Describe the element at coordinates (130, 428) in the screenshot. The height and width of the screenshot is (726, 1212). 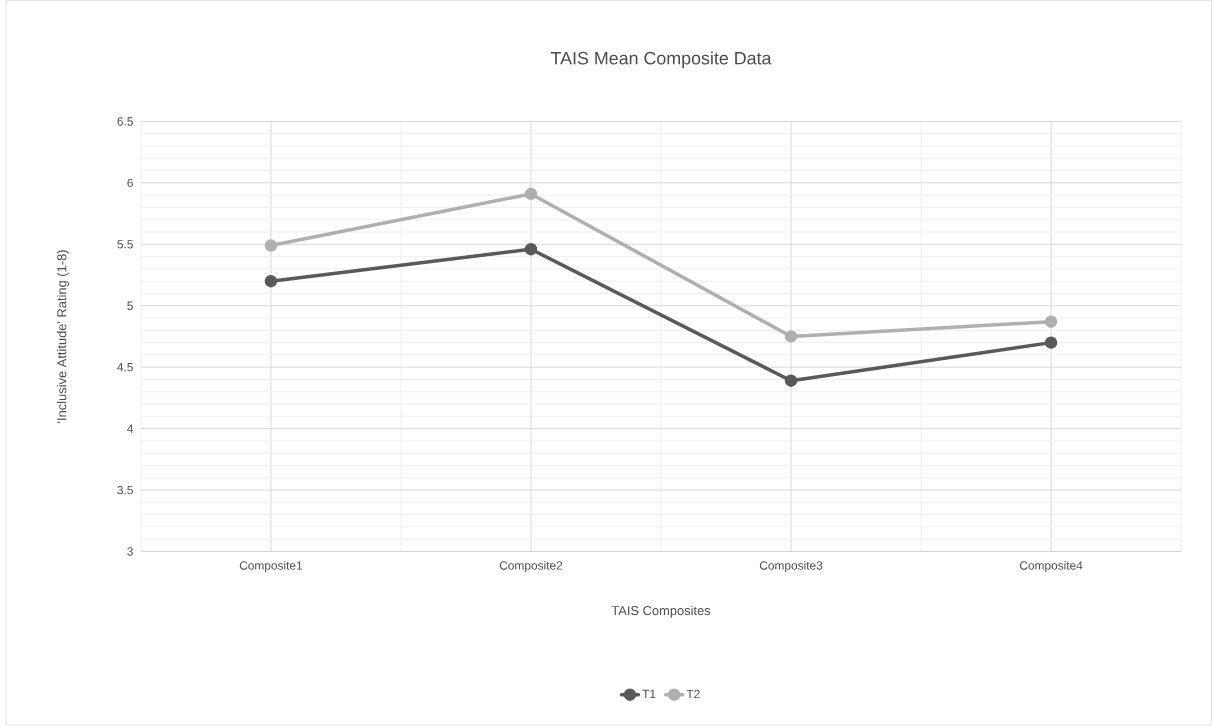
I see `y-tick-label: 4` at that location.